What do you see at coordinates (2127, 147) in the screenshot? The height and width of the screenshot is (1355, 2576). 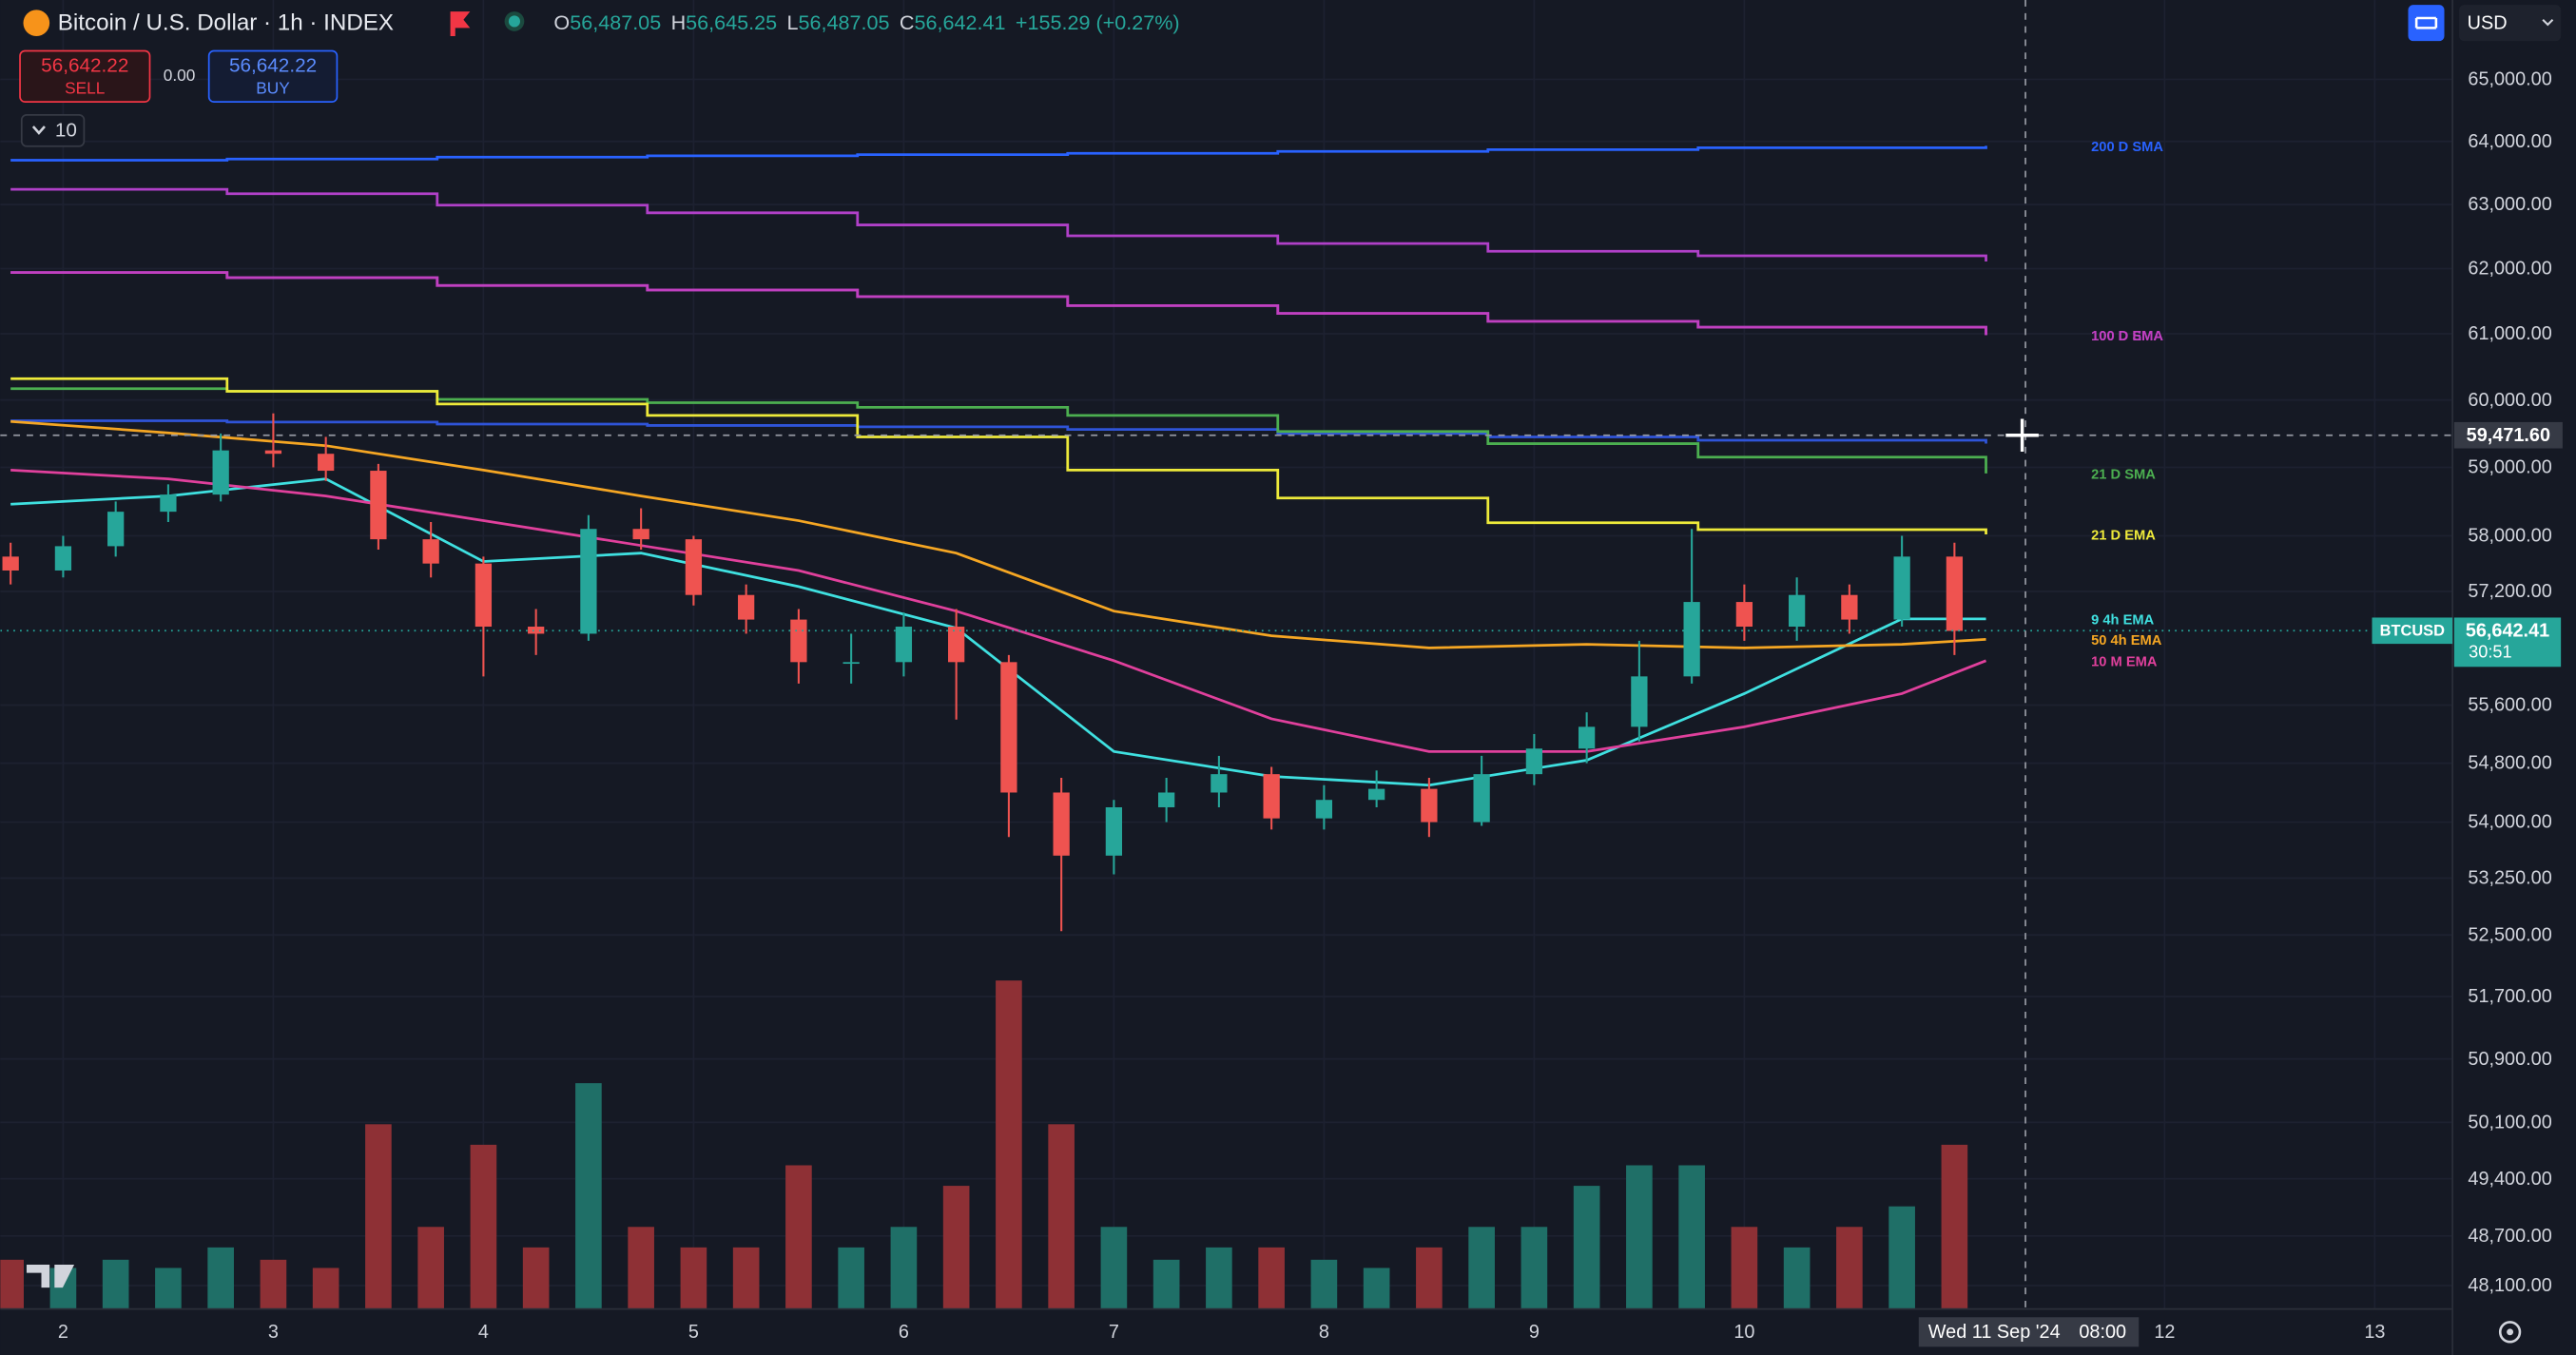 I see `ma-label: 200 D SMA` at bounding box center [2127, 147].